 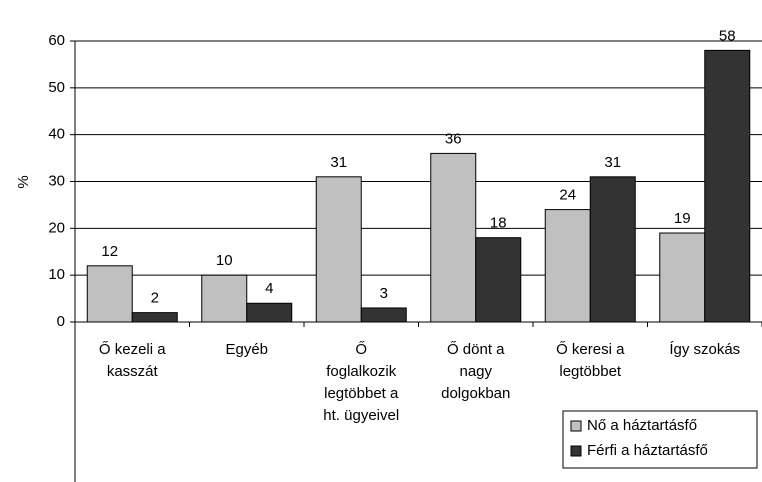 I want to click on value-label: 12, so click(x=109, y=251).